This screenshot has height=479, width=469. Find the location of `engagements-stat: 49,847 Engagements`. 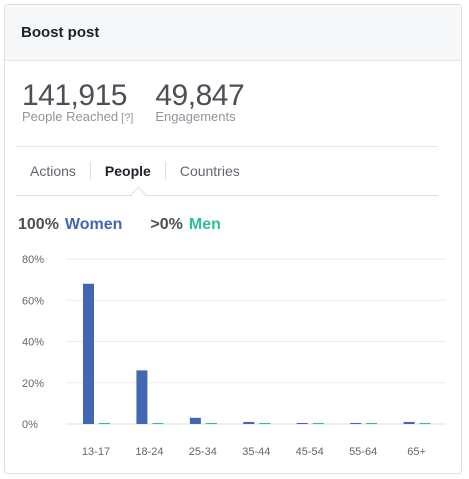

engagements-stat: 49,847 Engagements is located at coordinates (200, 102).